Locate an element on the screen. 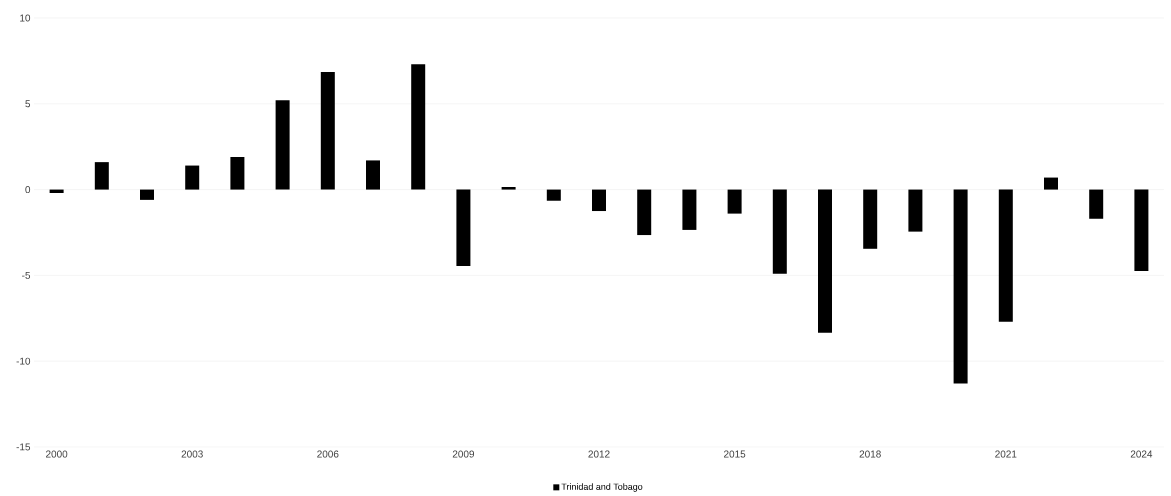 The height and width of the screenshot is (496, 1171). legend-label: Trinidad and Tobago is located at coordinates (602, 487).